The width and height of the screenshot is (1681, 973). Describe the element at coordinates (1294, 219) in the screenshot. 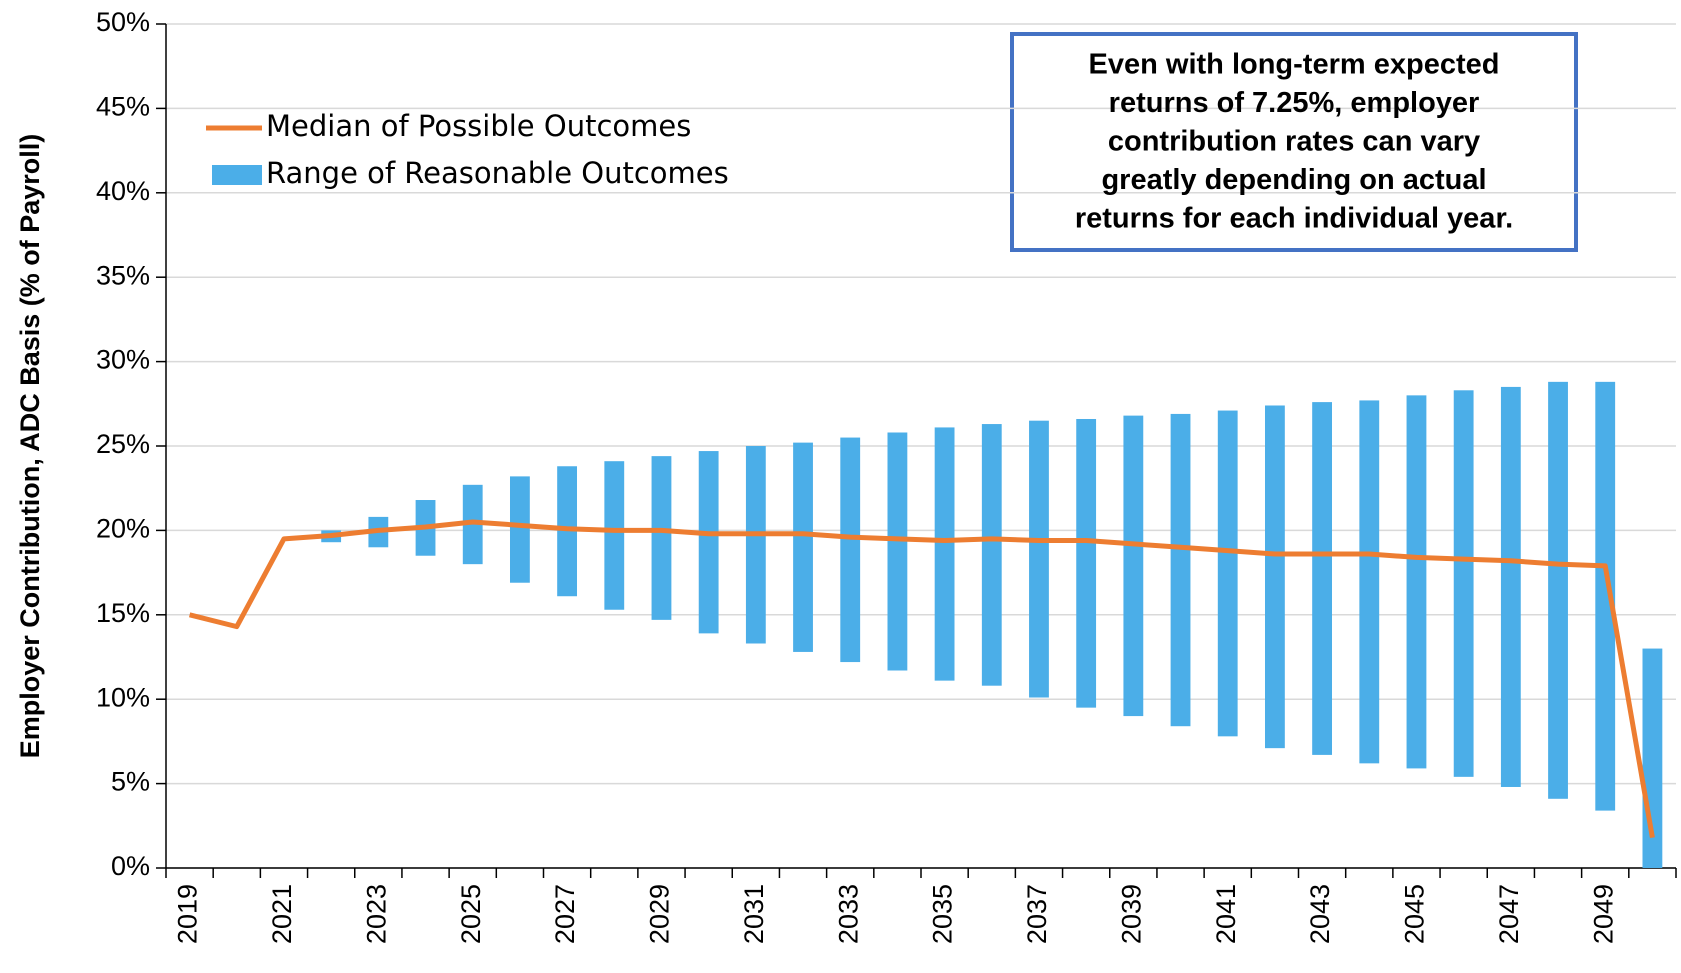

I see `annotation-line: returns for each individual year.` at that location.